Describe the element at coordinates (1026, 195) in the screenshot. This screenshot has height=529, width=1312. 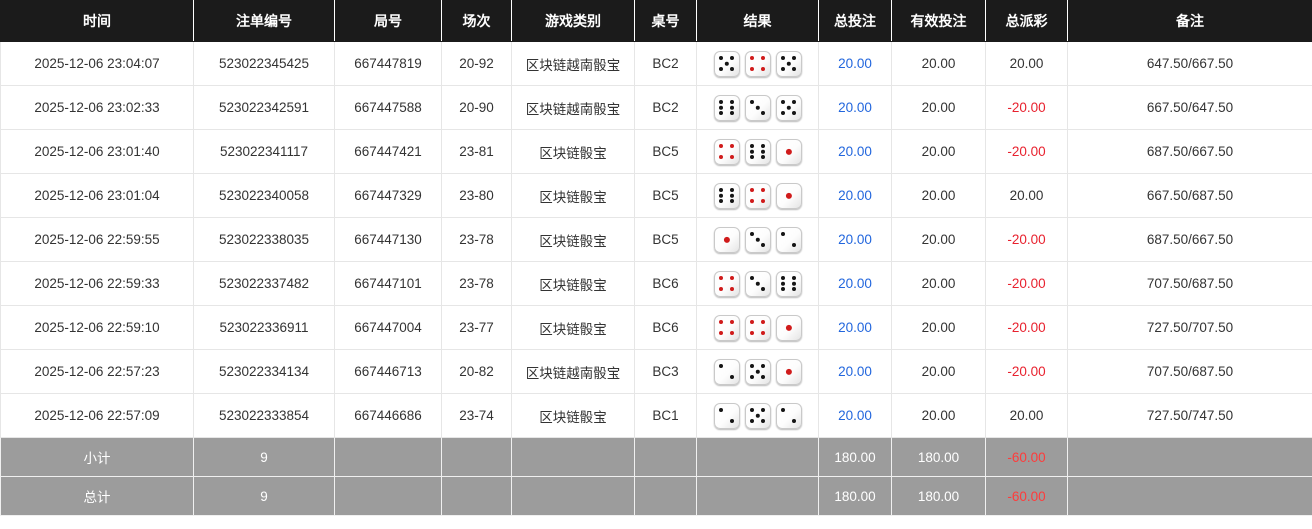
I see `payout-amount: 20.00` at that location.